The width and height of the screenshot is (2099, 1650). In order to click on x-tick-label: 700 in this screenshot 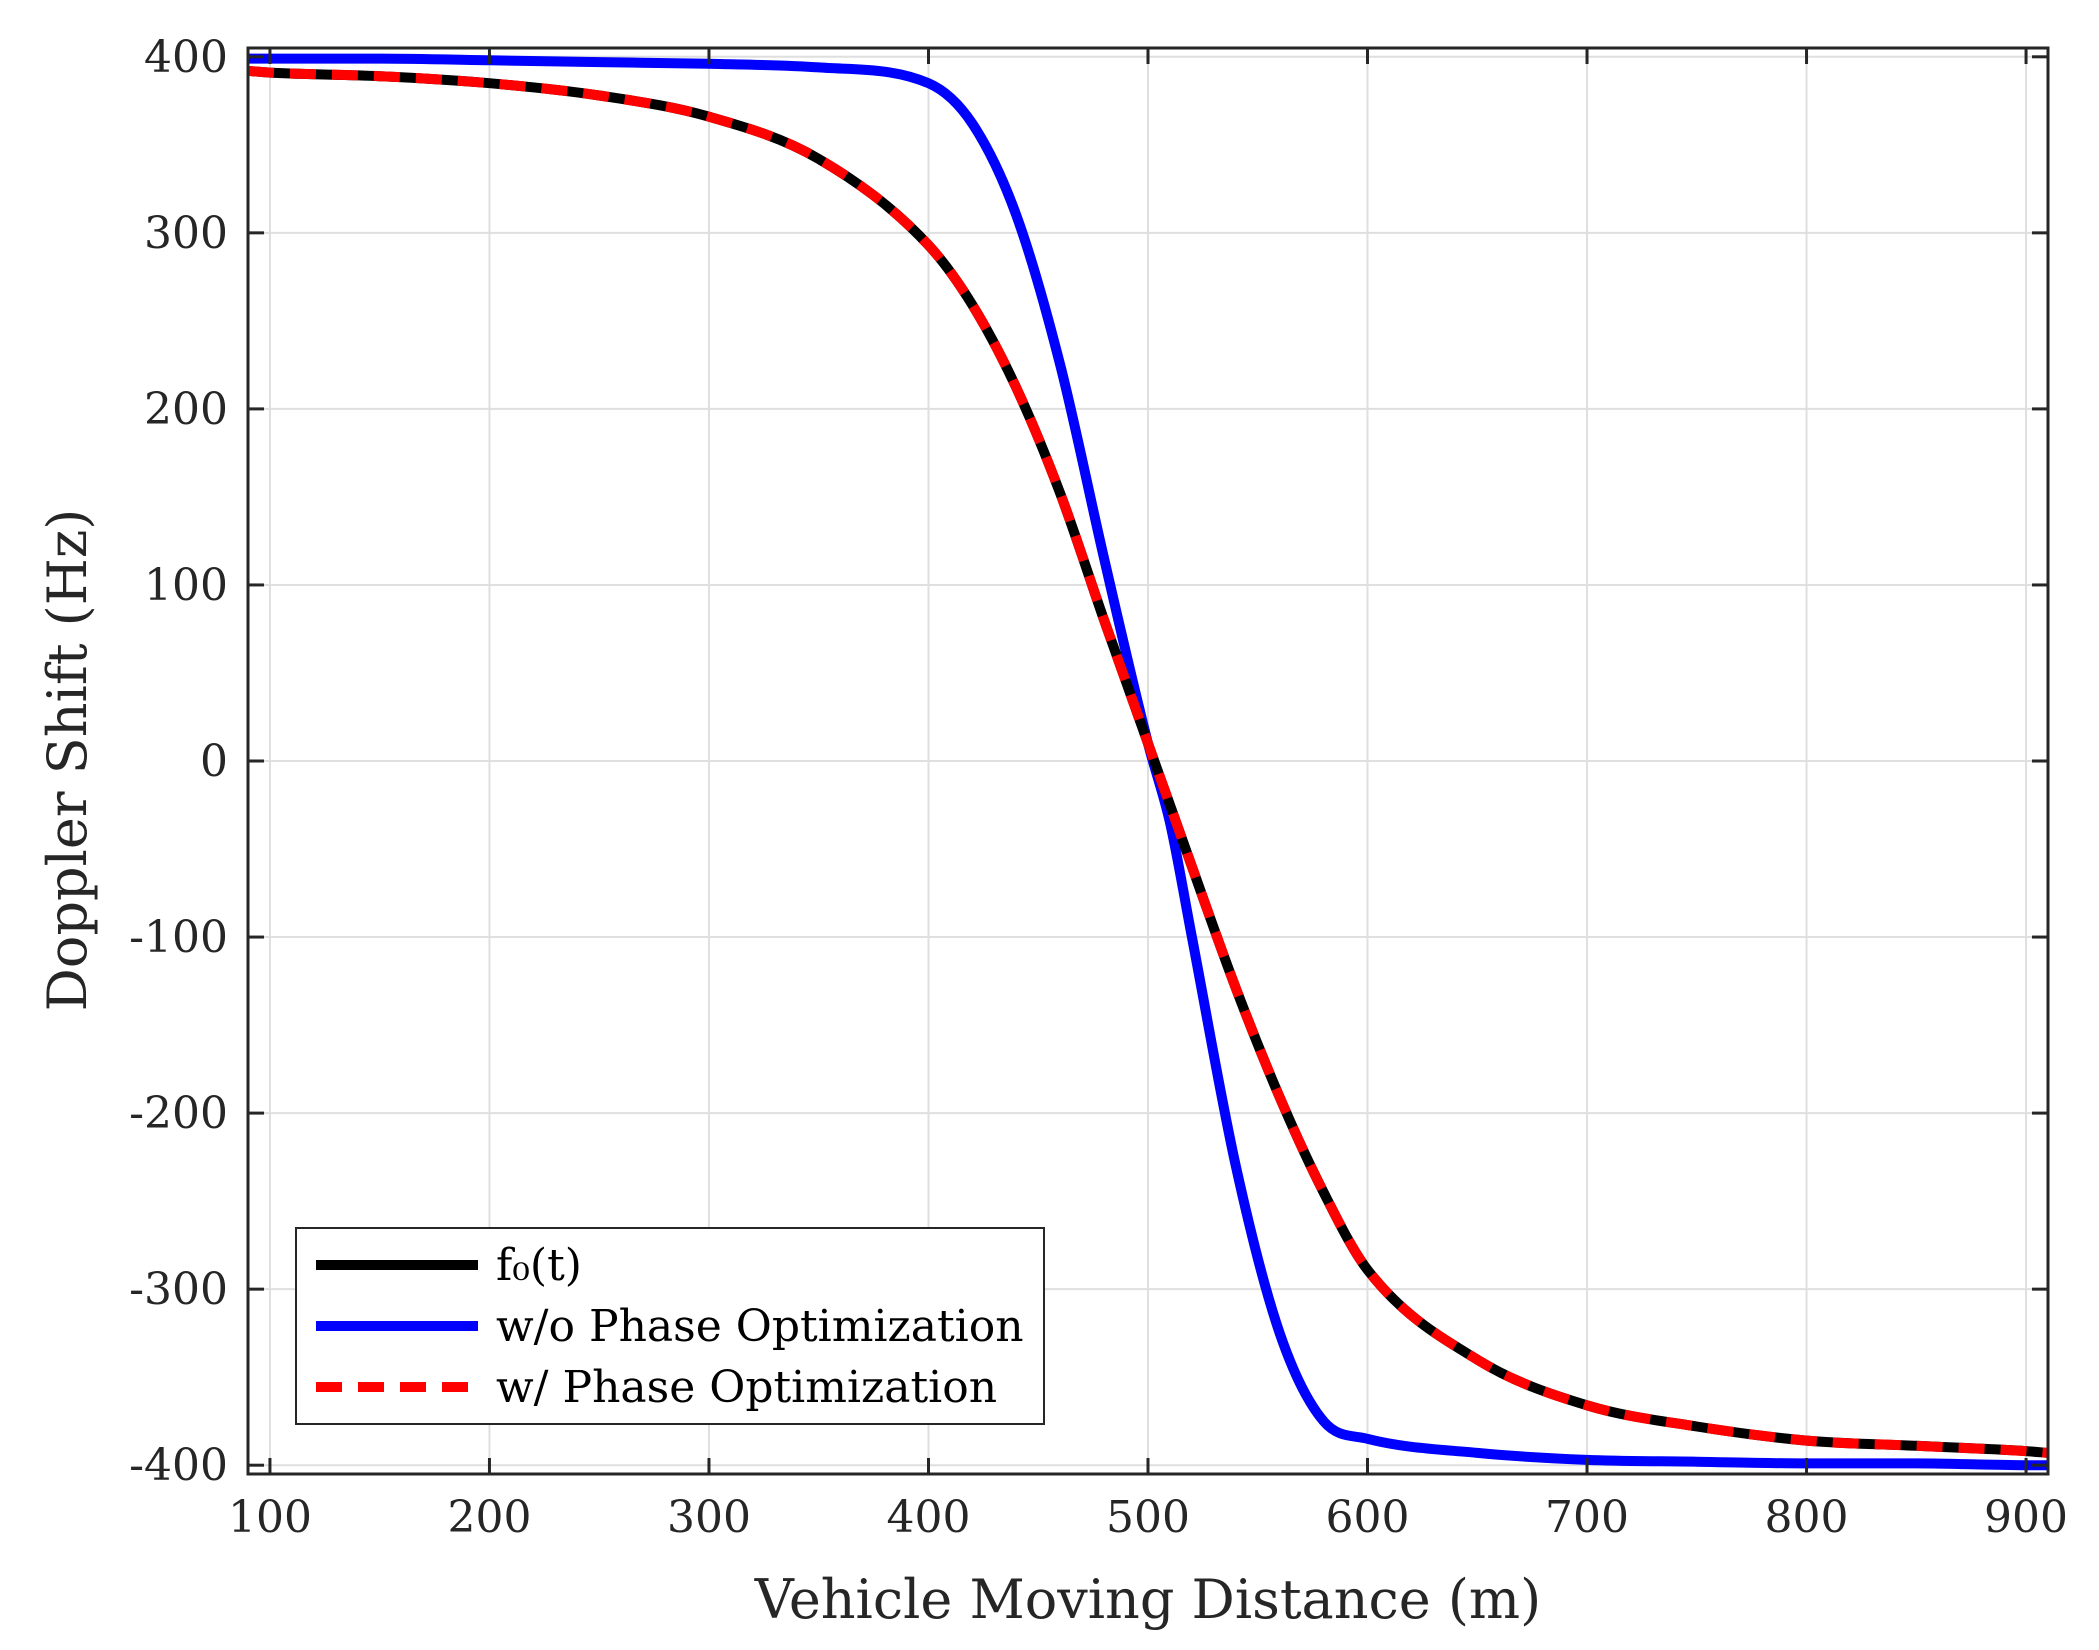, I will do `click(1587, 1517)`.